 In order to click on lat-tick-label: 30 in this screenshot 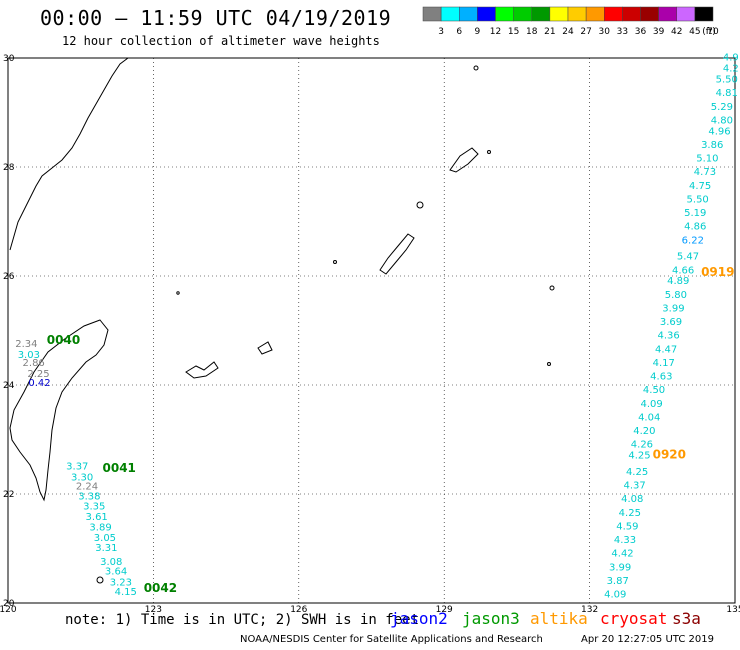, I will do `click(9, 59)`.